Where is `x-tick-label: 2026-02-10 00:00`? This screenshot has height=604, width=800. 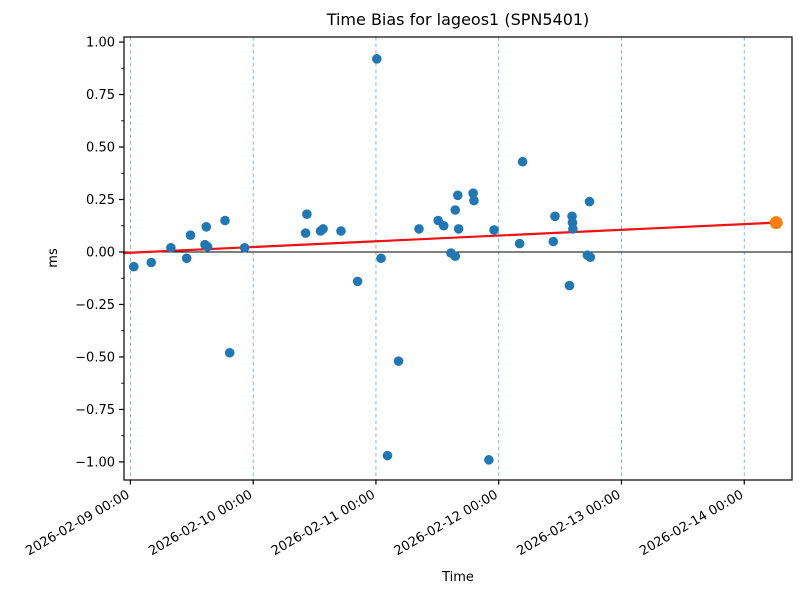
x-tick-label: 2026-02-10 00:00 is located at coordinates (200, 523).